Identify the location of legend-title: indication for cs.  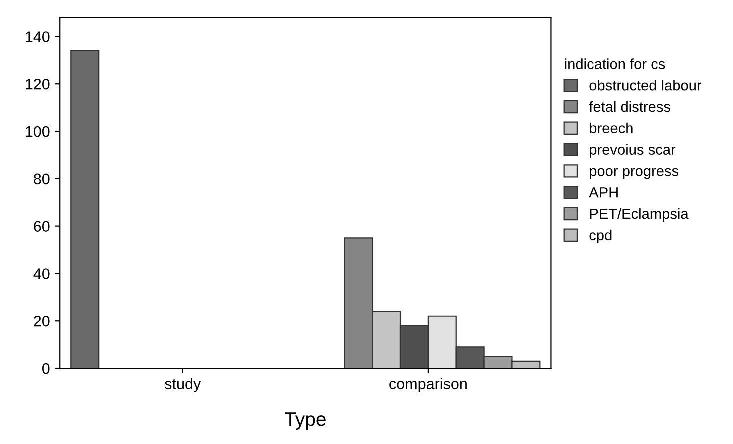
(615, 64).